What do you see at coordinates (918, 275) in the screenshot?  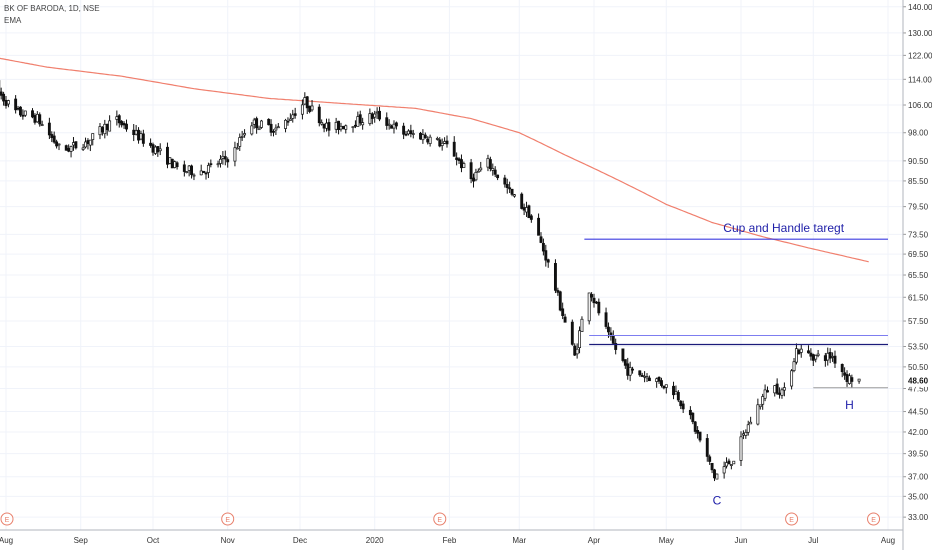 I see `y-tick-label: 65.50` at bounding box center [918, 275].